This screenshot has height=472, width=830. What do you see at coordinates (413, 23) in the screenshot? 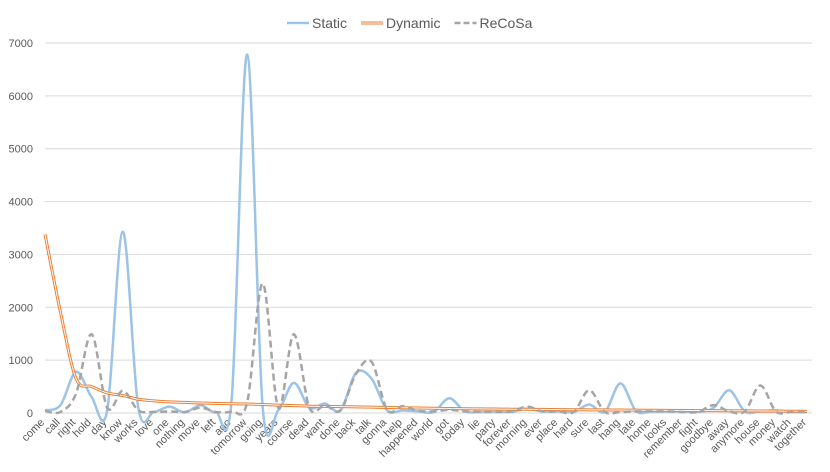
I see `legend-label: Dynamic` at bounding box center [413, 23].